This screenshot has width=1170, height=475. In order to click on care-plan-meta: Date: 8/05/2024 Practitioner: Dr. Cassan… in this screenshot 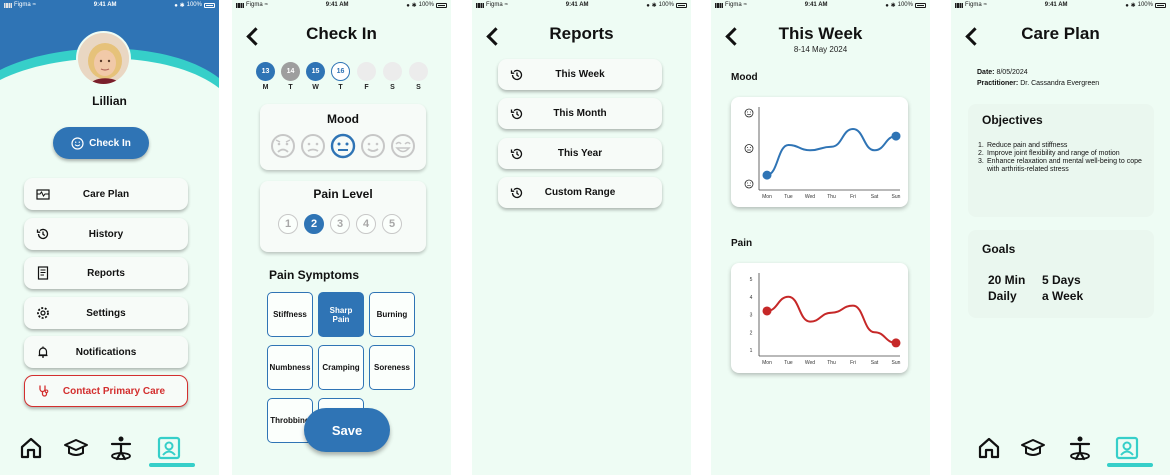, I will do `click(1038, 78)`.